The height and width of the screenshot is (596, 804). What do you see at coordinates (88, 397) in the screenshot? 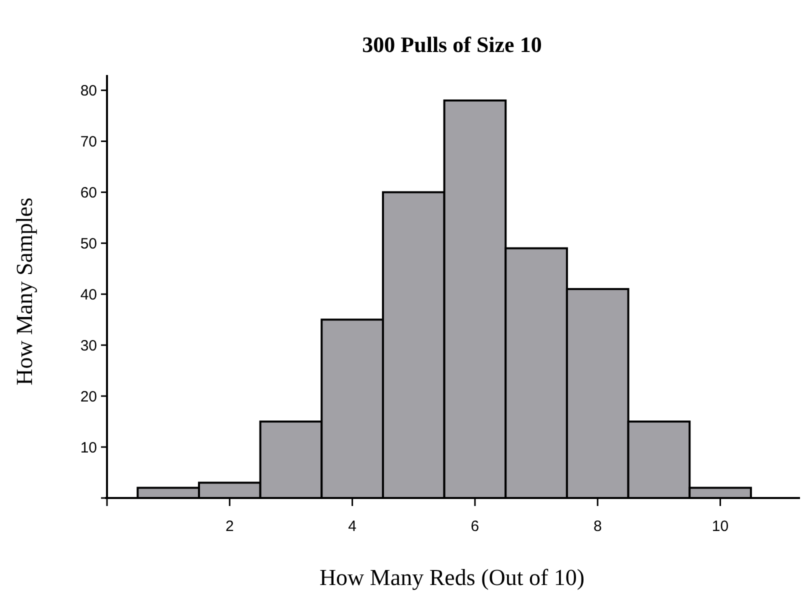
I see `y-tick-label: 20` at bounding box center [88, 397].